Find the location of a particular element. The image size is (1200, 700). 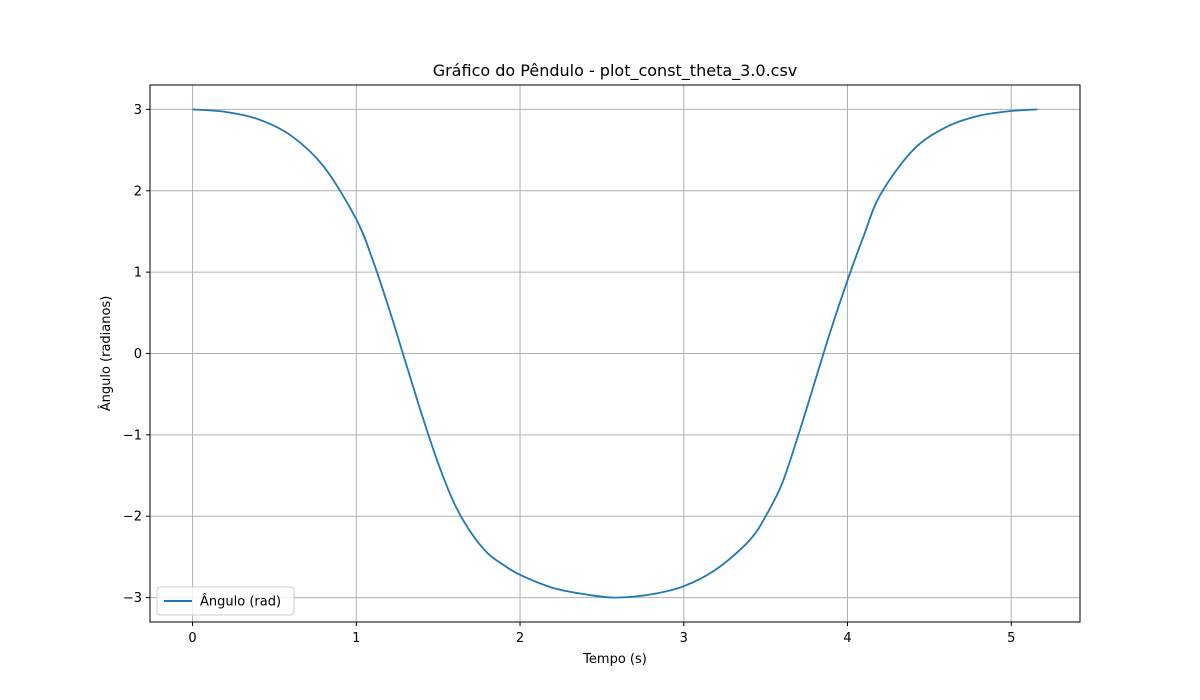

y-axis-label: Ângulo (radianos) is located at coordinates (106, 354).